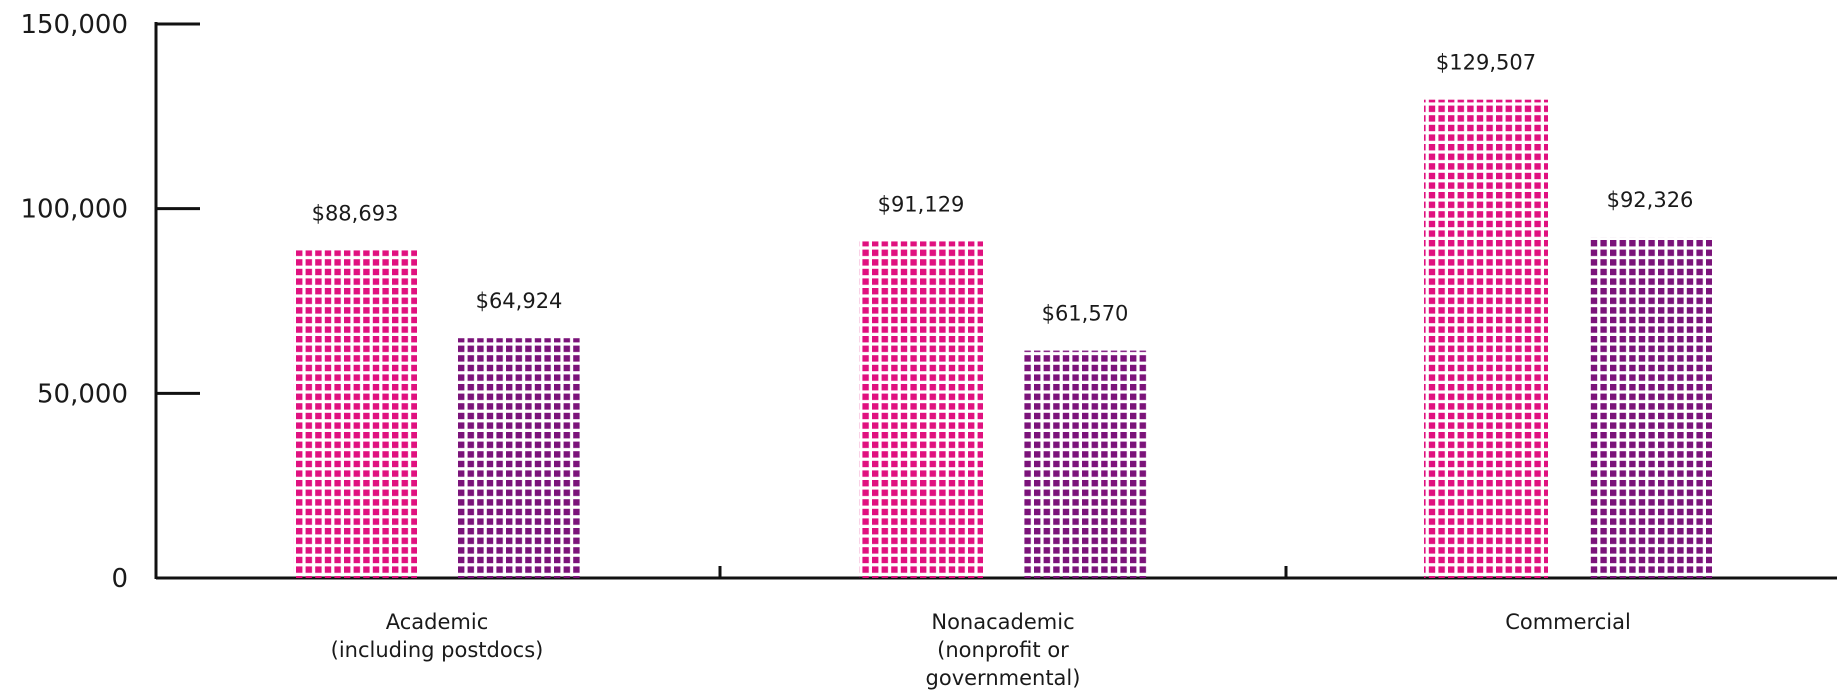 The image size is (1837, 691). Describe the element at coordinates (1568, 622) in the screenshot. I see `x-category-label: Commercial` at that location.